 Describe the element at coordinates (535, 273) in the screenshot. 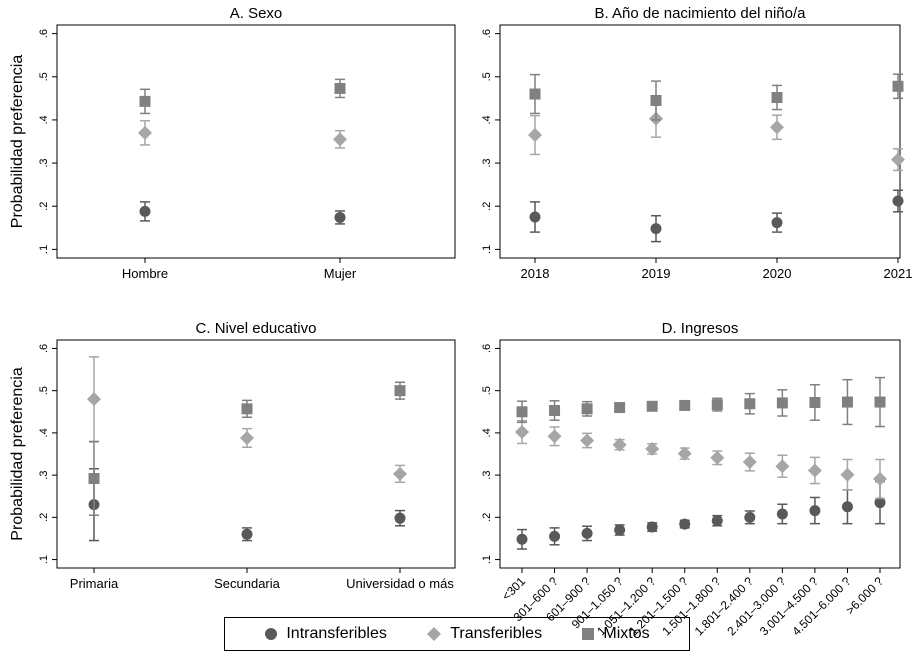

I see `x-tick-label: 2018` at that location.